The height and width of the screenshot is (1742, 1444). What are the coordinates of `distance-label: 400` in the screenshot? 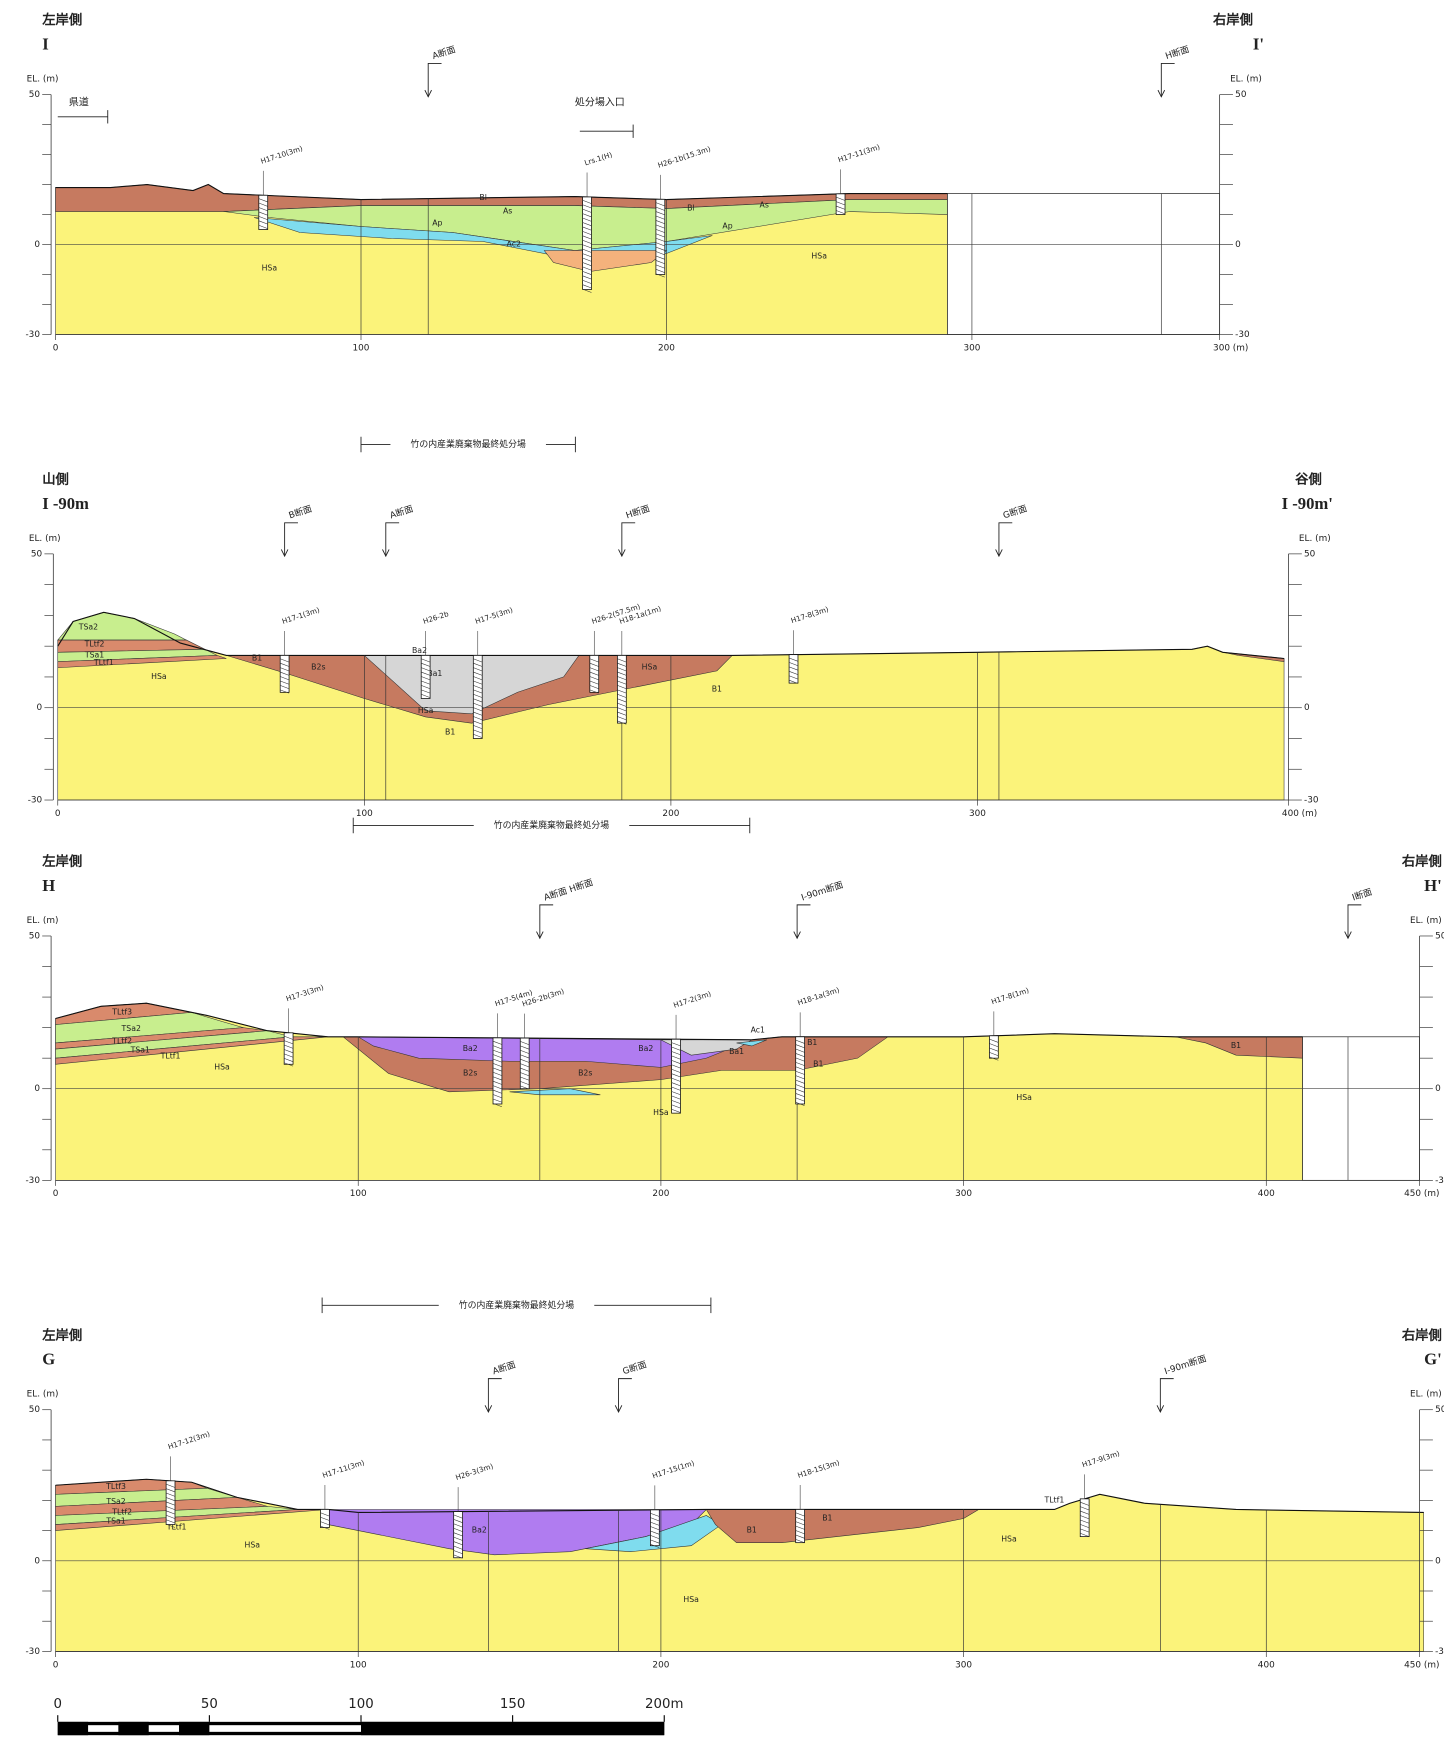 It's located at (1266, 1665).